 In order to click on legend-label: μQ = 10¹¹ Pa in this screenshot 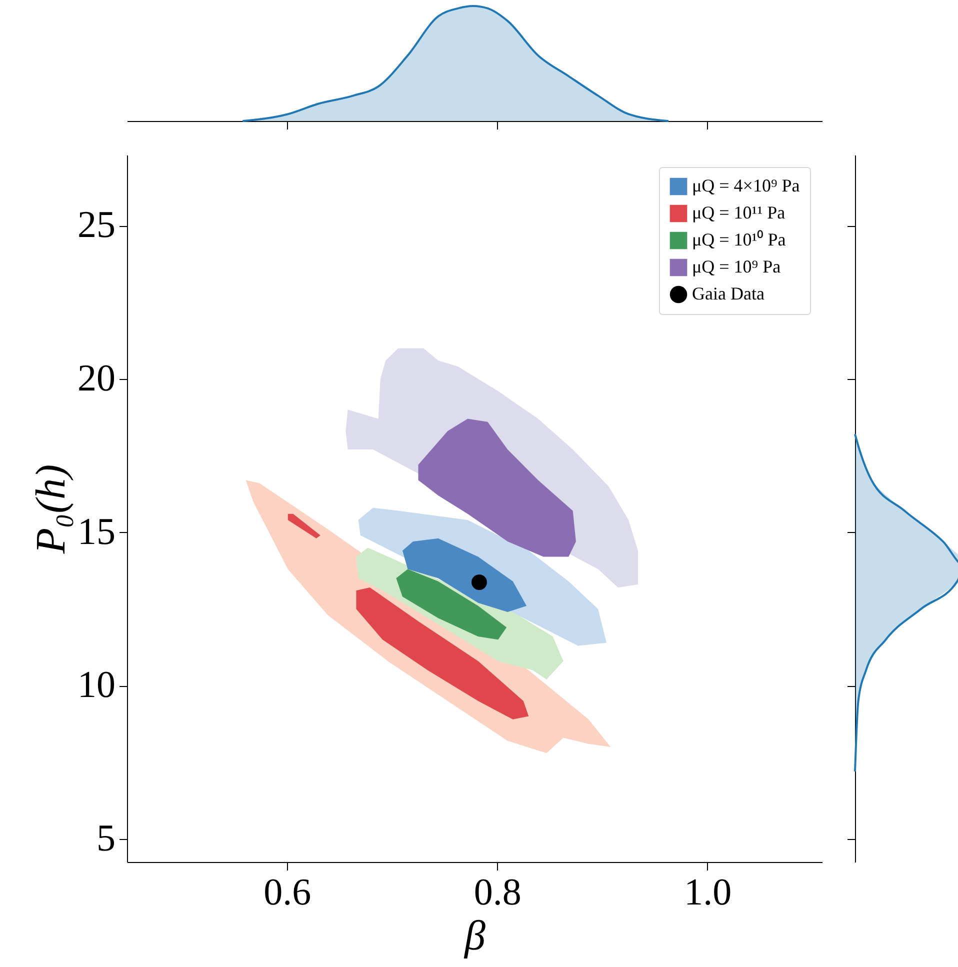, I will do `click(739, 212)`.